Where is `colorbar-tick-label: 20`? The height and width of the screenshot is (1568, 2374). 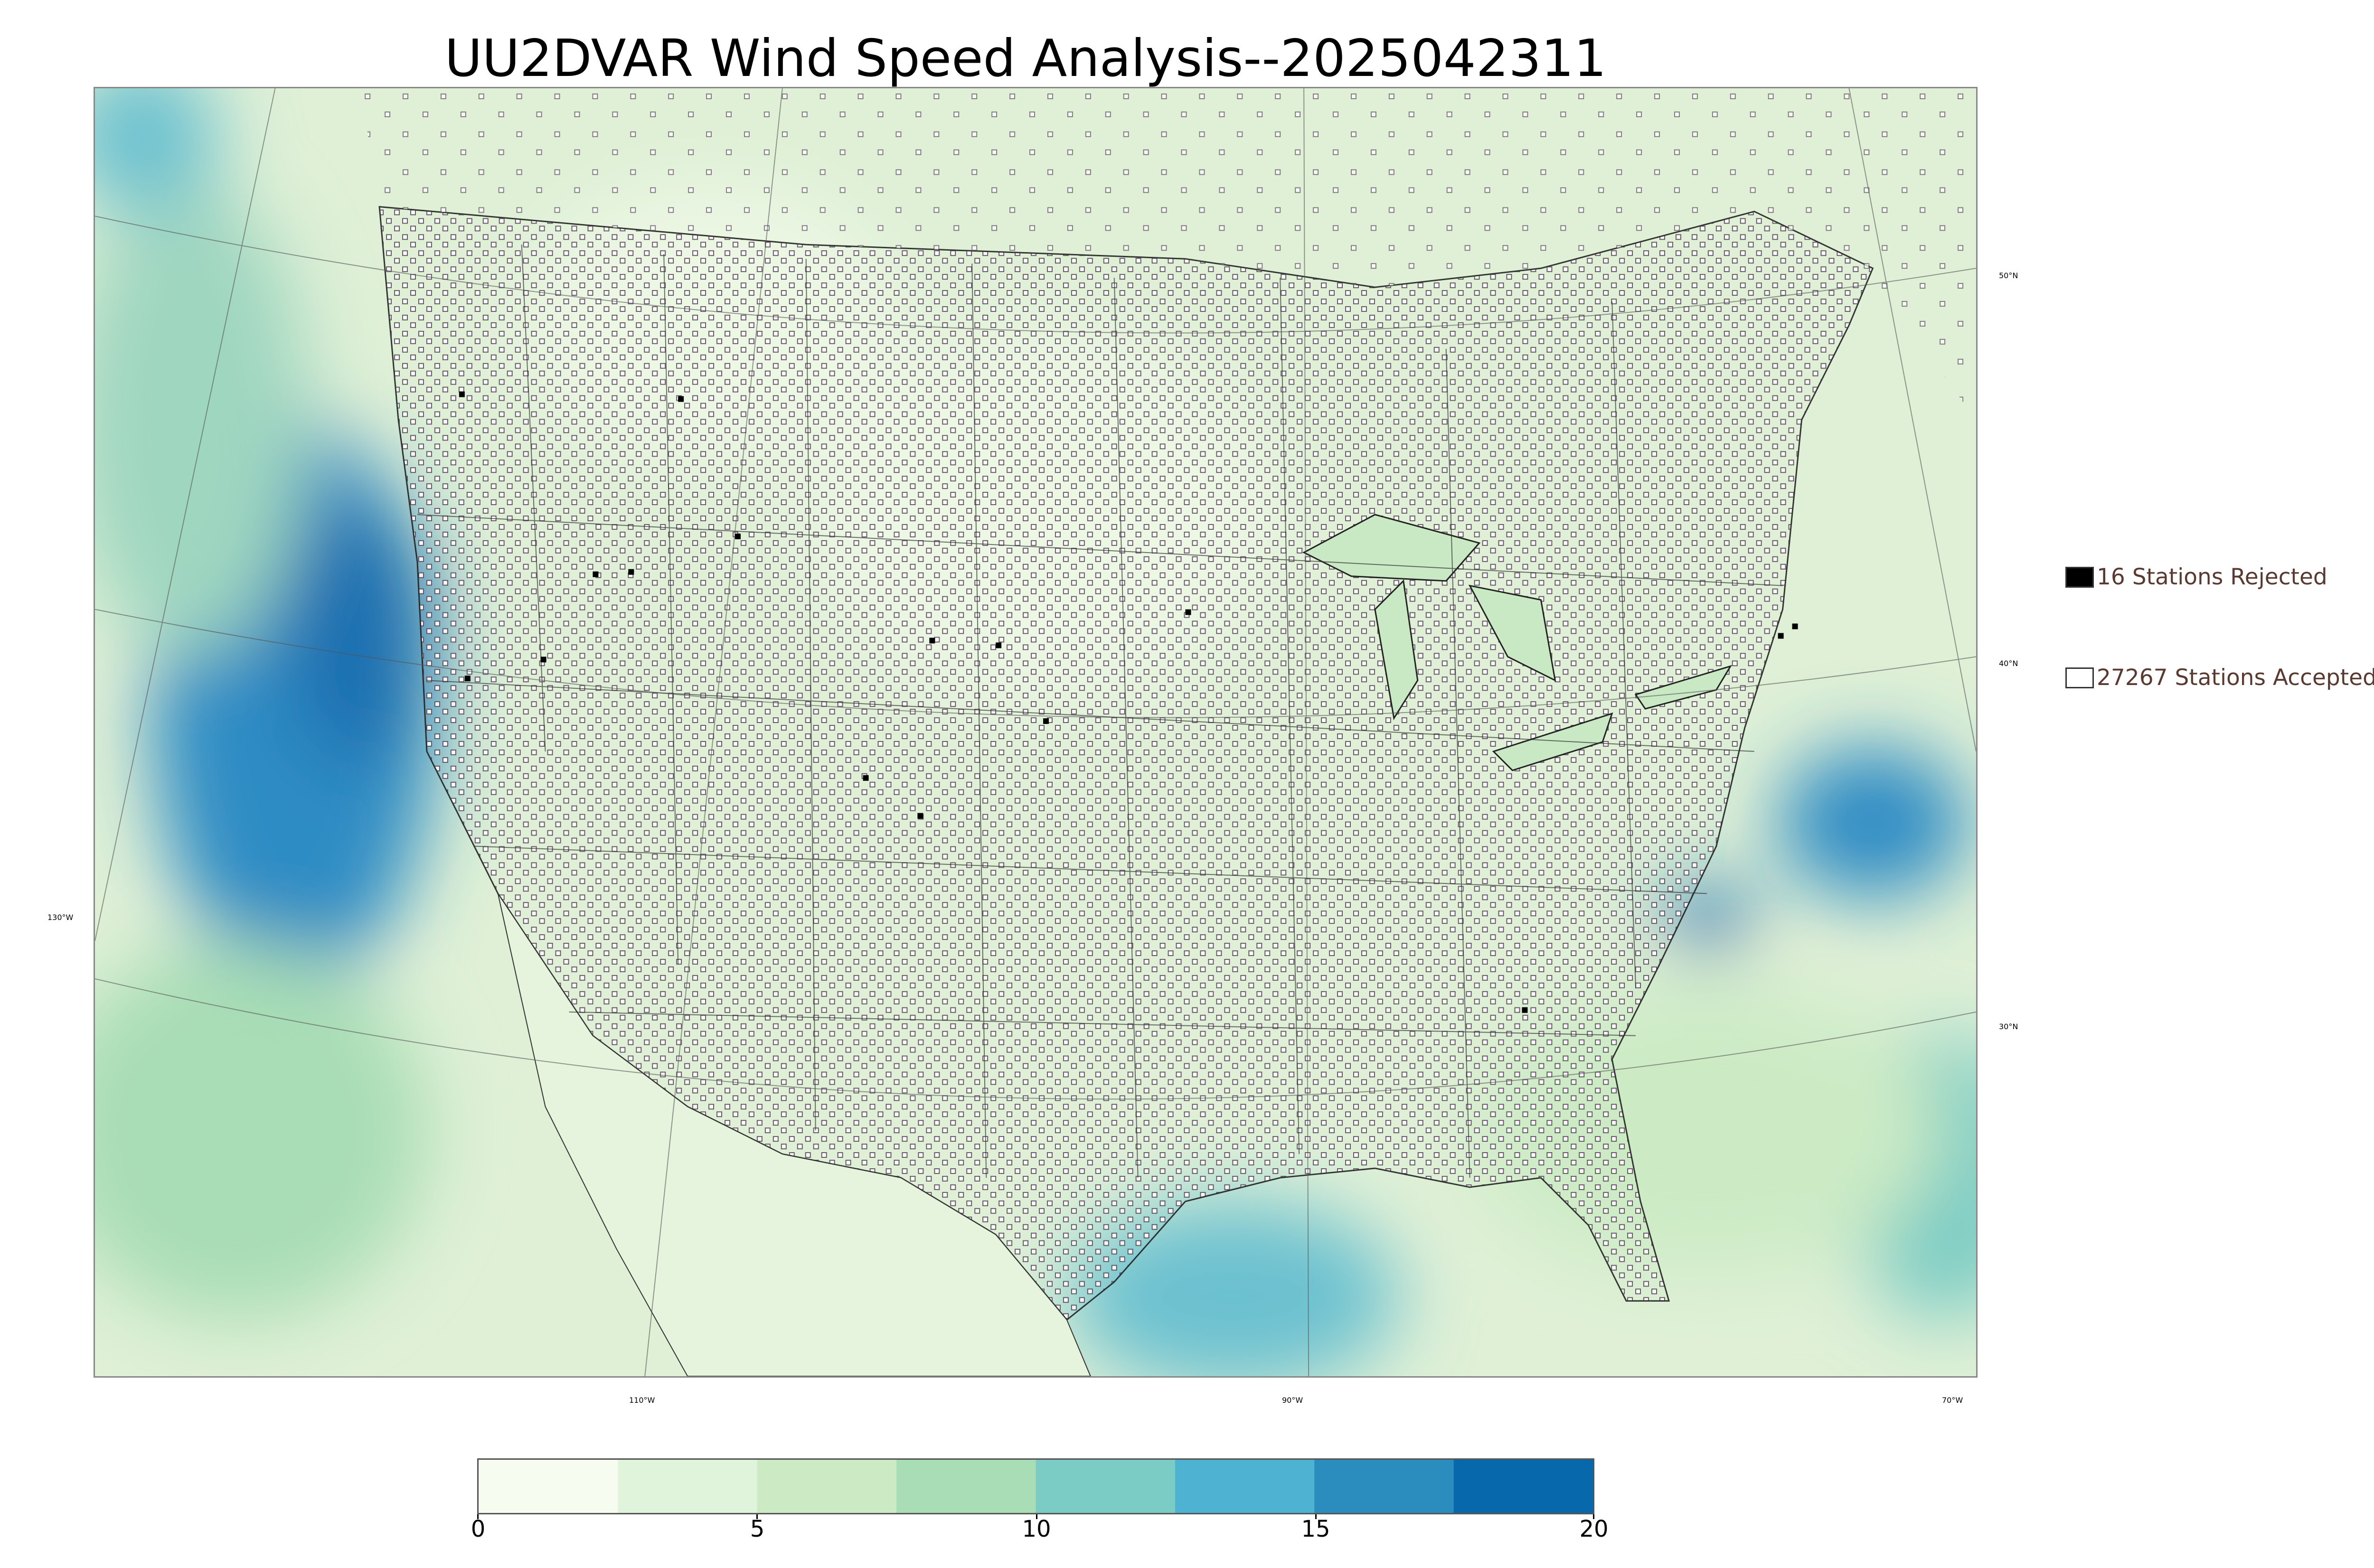 colorbar-tick-label: 20 is located at coordinates (1594, 1529).